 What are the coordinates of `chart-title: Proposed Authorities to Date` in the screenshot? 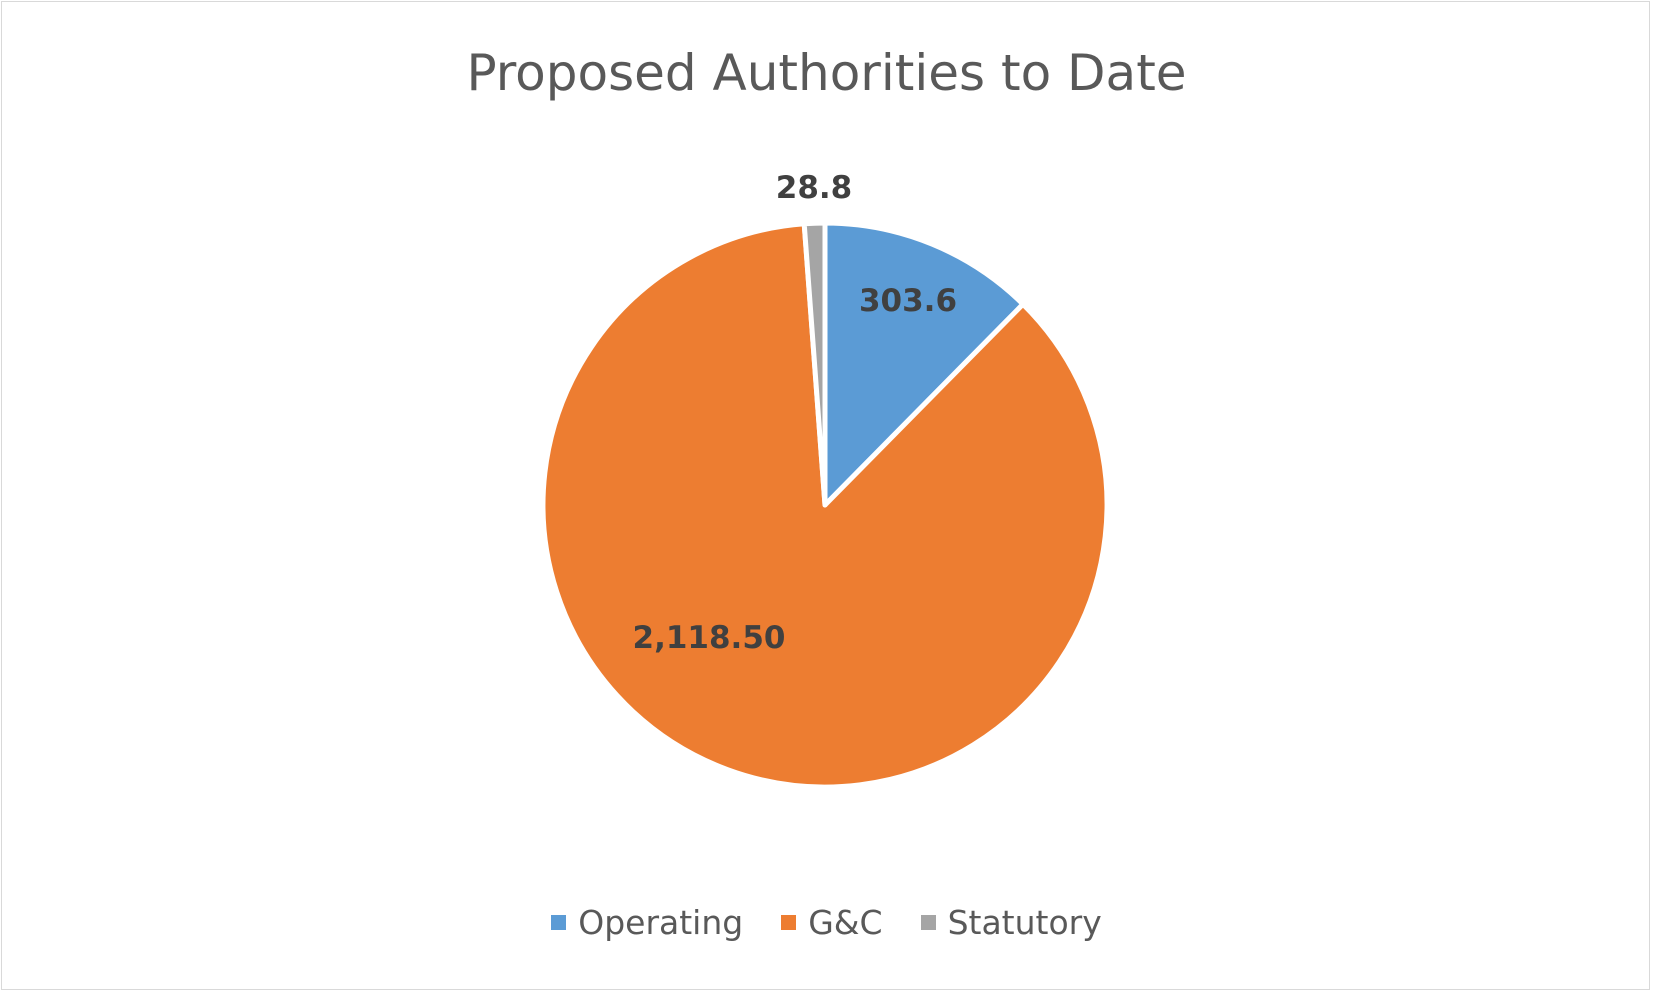 It's located at (826, 73).